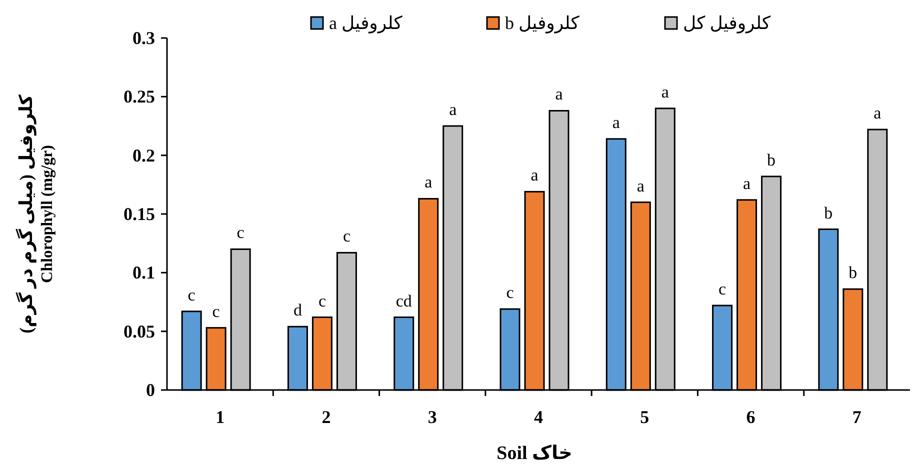 The image size is (924, 464). Describe the element at coordinates (542, 23) in the screenshot. I see `legend-label: کلروفیل b` at that location.